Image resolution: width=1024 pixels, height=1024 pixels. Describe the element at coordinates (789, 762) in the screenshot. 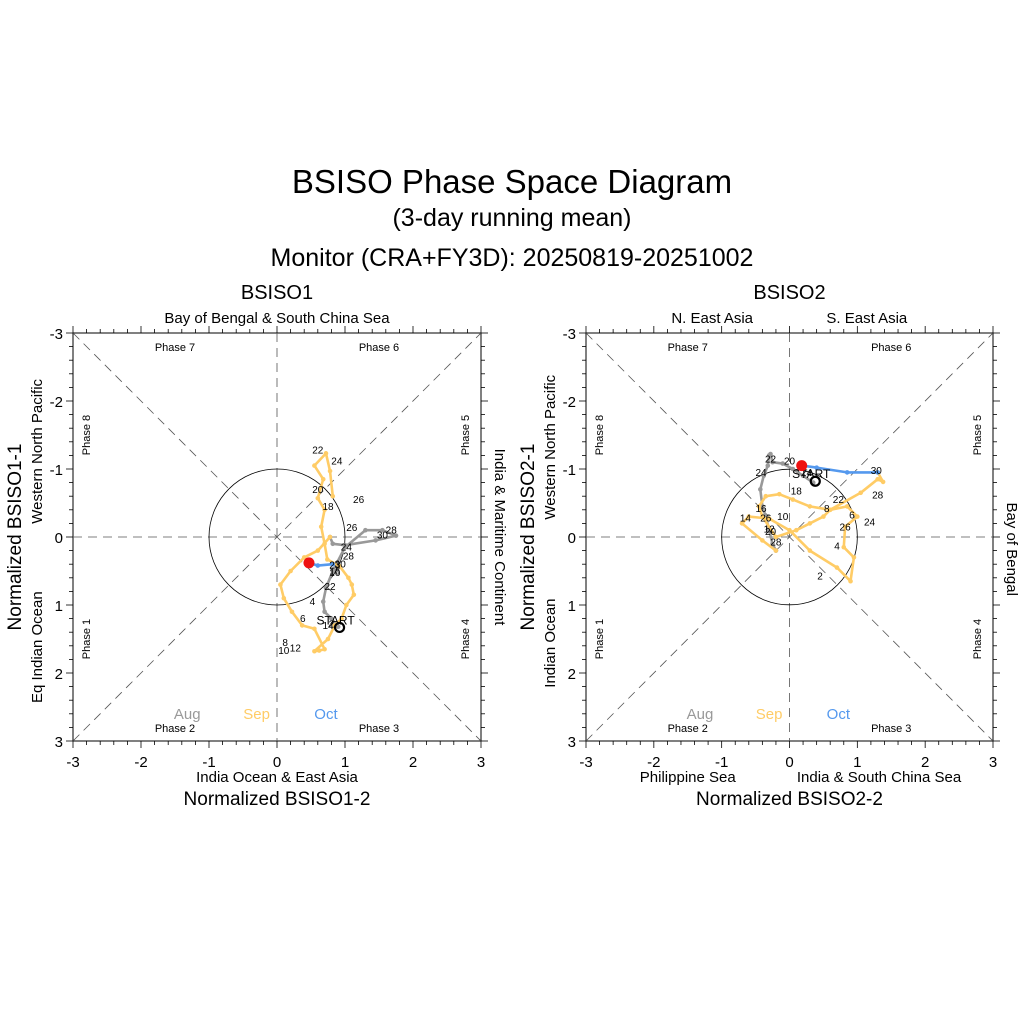

I see `x-tick-label: 0` at that location.